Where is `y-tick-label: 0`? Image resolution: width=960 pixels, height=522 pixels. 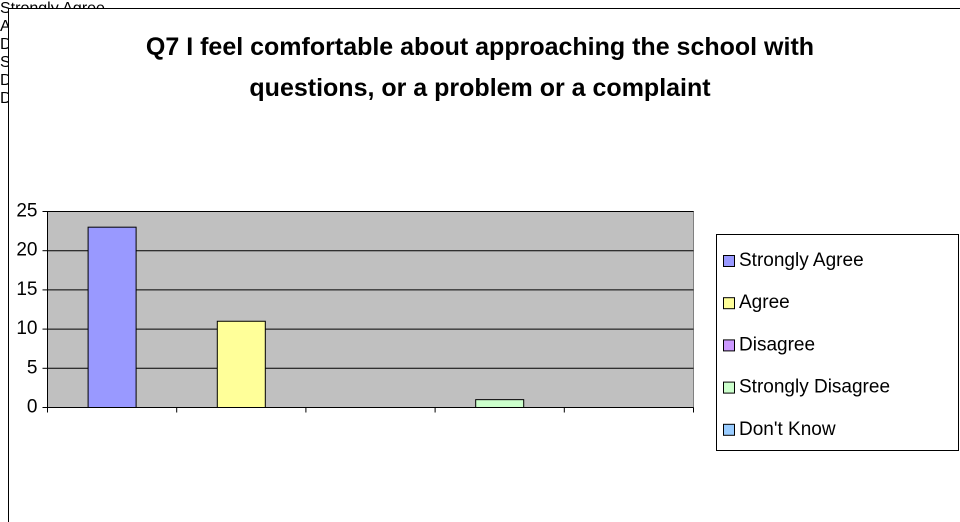
y-tick-label: 0 is located at coordinates (32, 407).